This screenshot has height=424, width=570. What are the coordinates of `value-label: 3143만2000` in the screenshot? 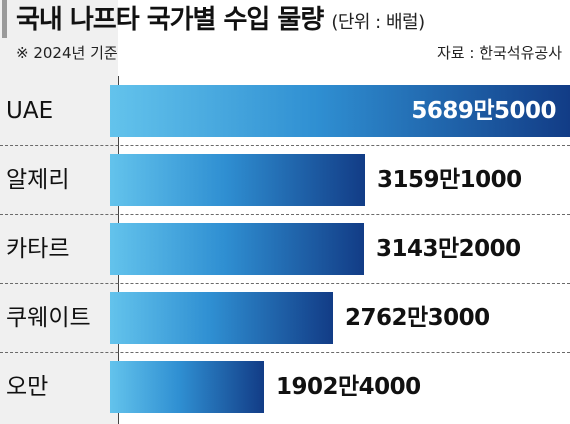 It's located at (448, 248).